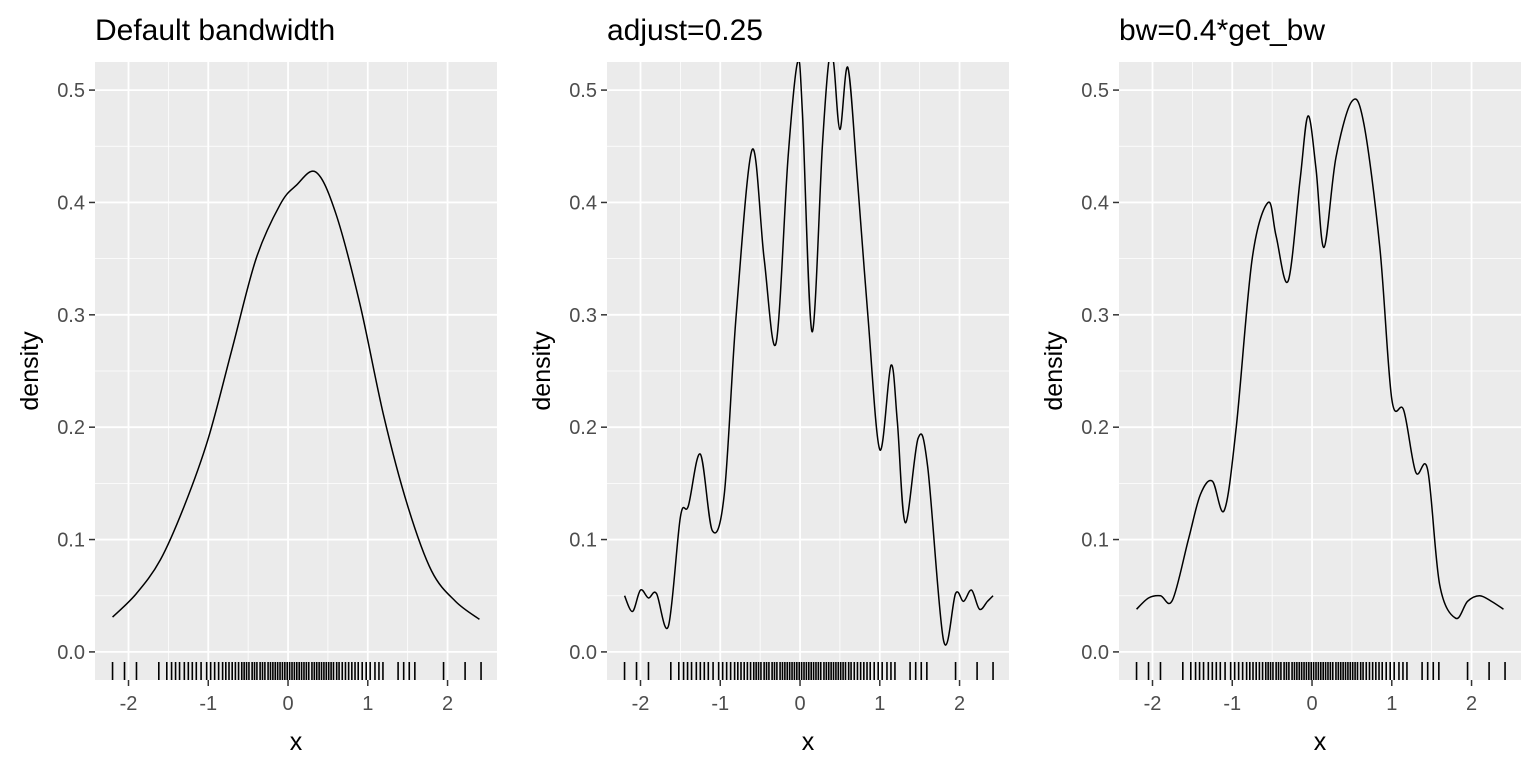 This screenshot has width=1536, height=768. I want to click on chart-title: bw=0.4*get_bw, so click(1222, 30).